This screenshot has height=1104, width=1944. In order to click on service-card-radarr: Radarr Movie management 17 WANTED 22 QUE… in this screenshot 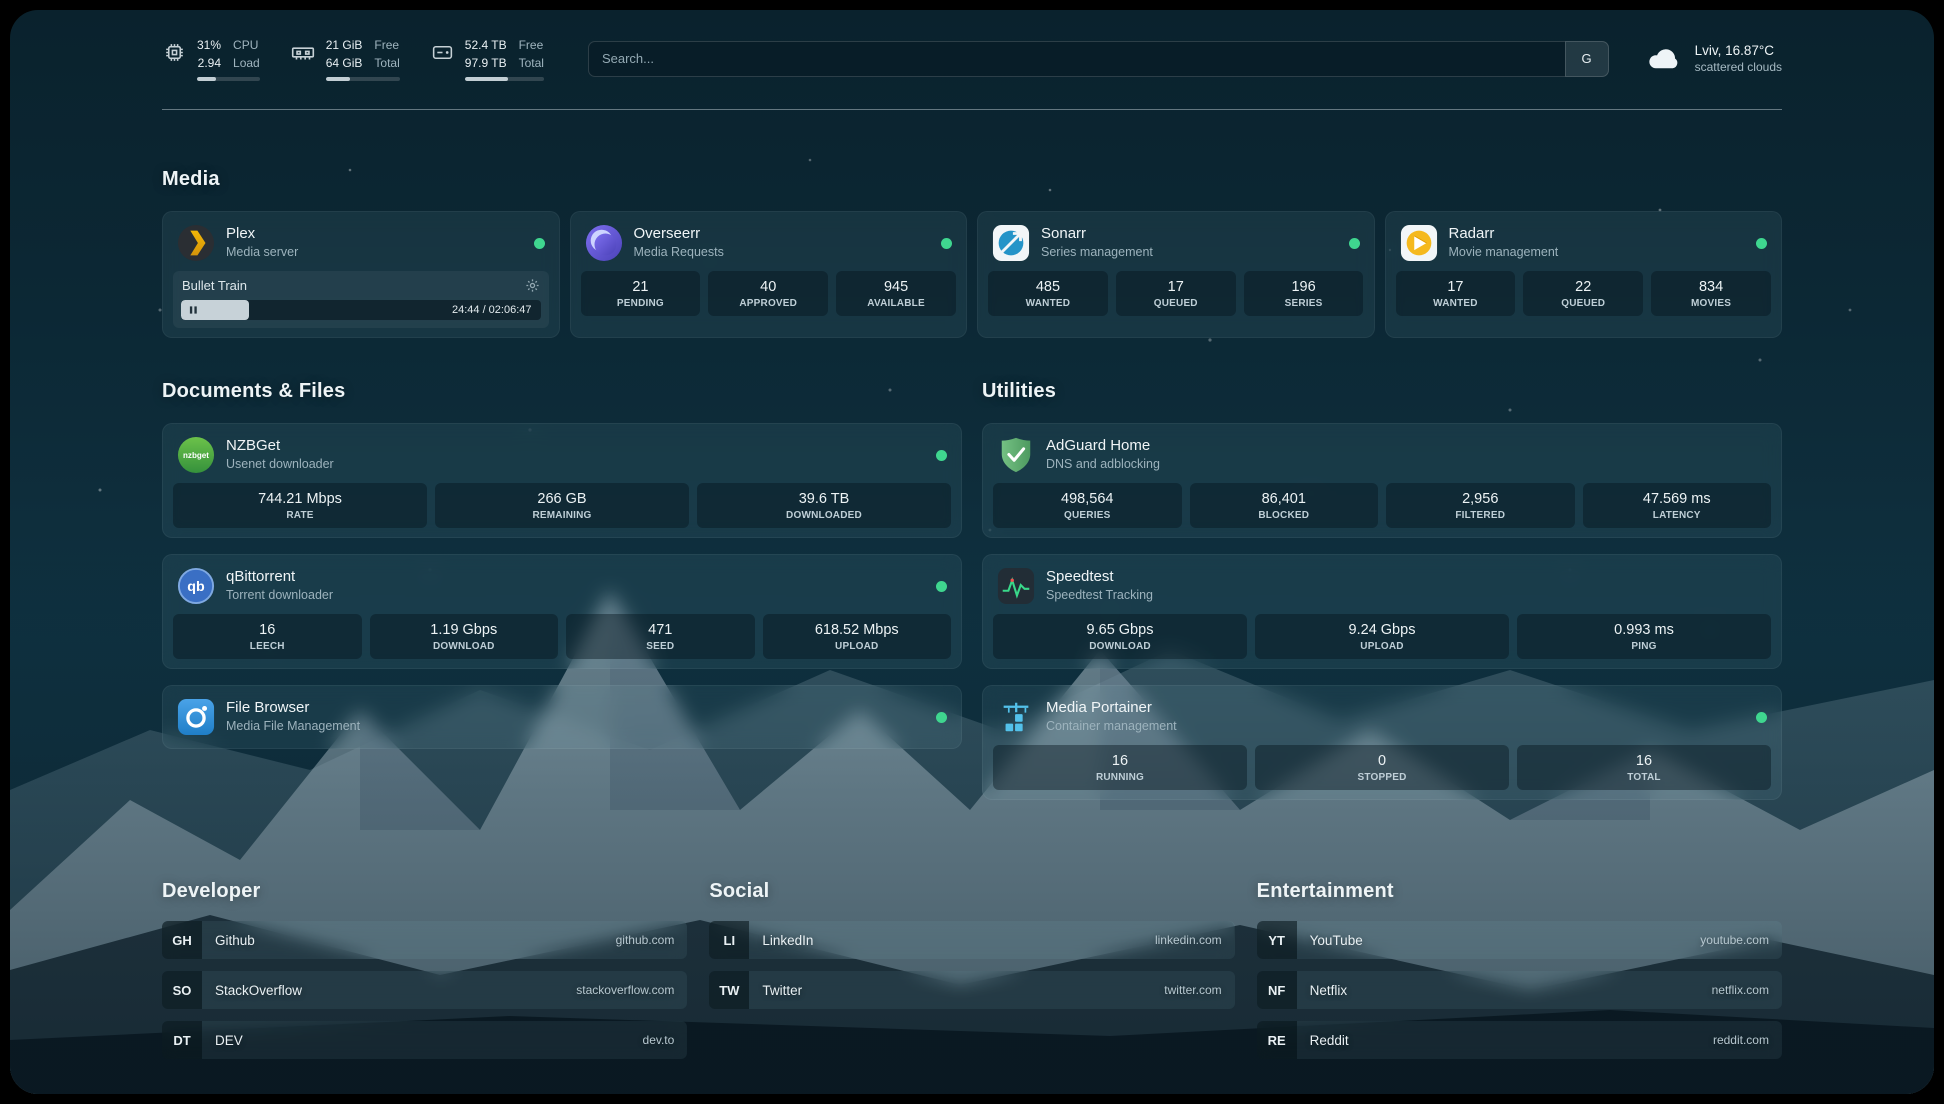, I will do `click(1583, 274)`.